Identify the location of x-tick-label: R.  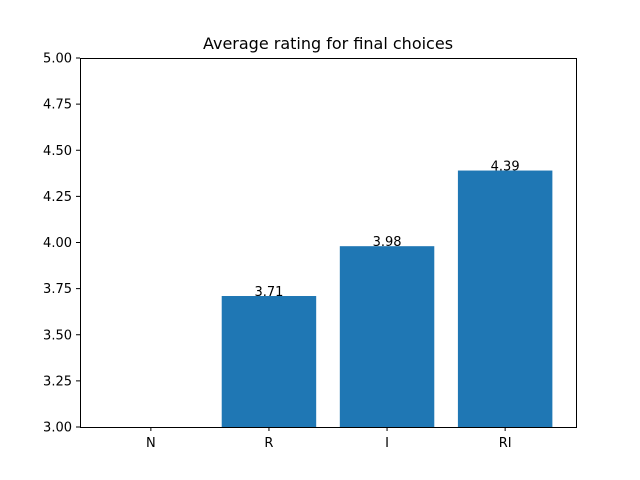
(268, 443).